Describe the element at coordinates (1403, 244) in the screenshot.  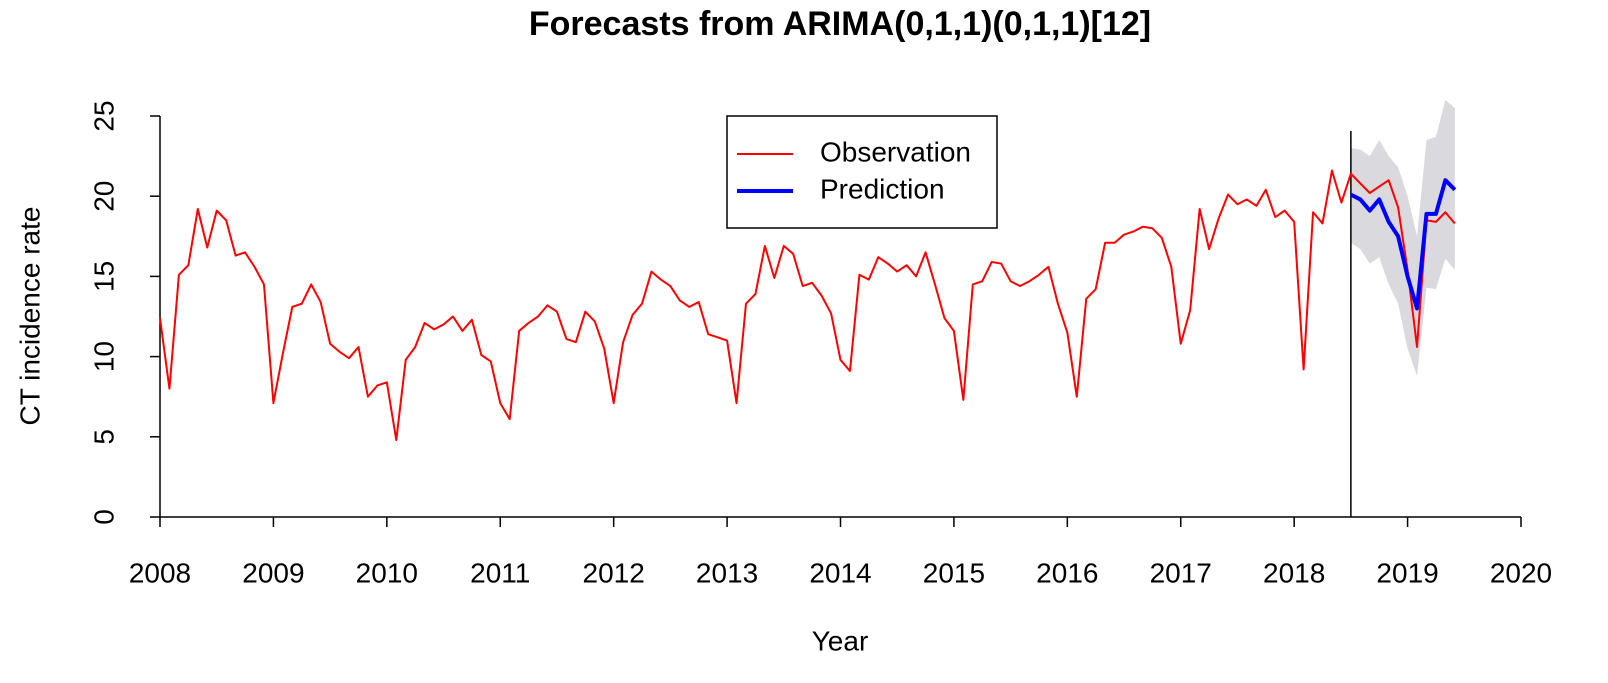
I see `series-line` at that location.